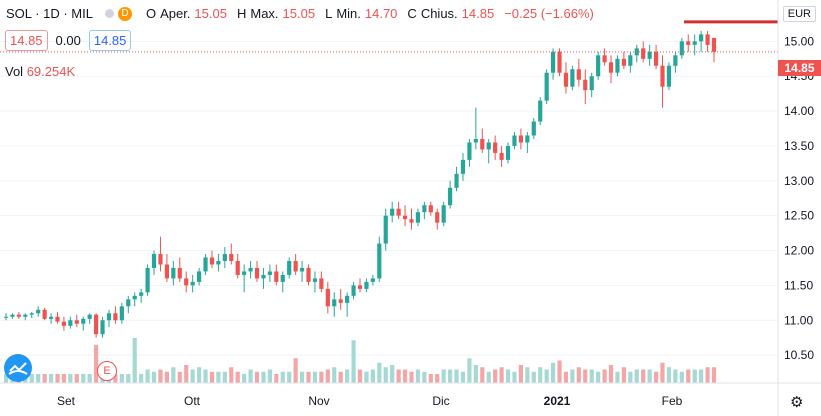 The height and width of the screenshot is (416, 821). I want to click on open-text: Aper., so click(175, 13).